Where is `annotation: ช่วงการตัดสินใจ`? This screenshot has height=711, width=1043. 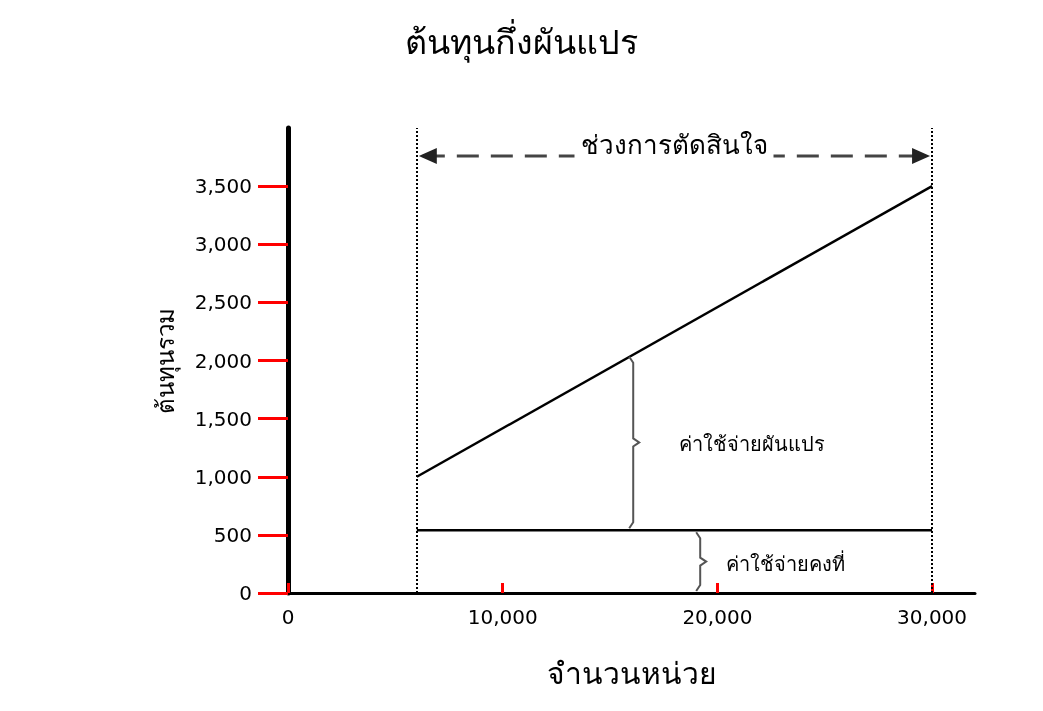 annotation: ช่วงการตัดสินใจ is located at coordinates (674, 144).